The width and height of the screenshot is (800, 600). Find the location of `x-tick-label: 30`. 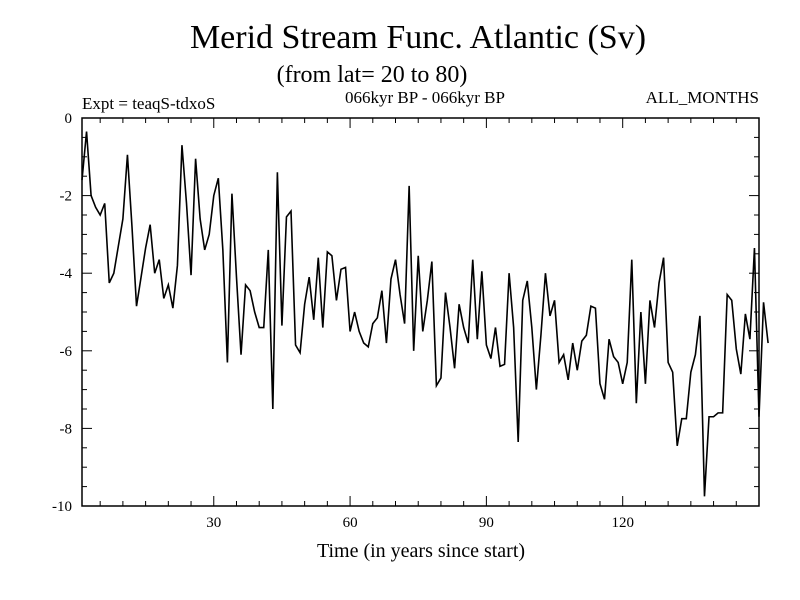

x-tick-label: 30 is located at coordinates (213, 523).